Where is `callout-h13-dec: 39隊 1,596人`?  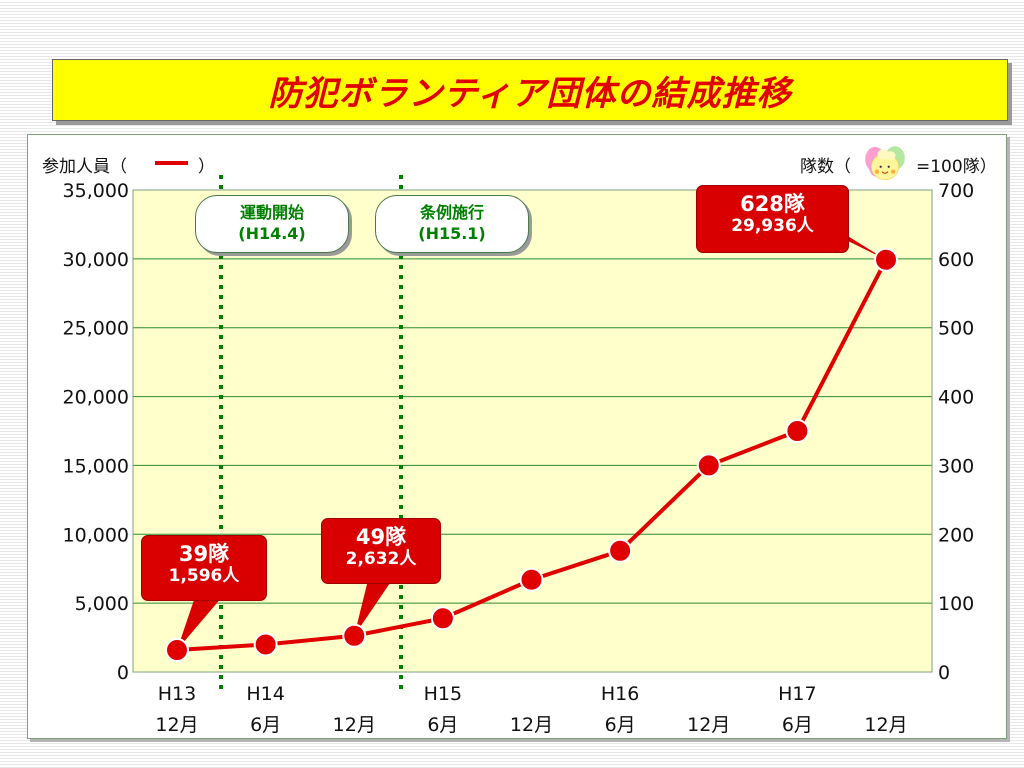 callout-h13-dec: 39隊 1,596人 is located at coordinates (204, 568).